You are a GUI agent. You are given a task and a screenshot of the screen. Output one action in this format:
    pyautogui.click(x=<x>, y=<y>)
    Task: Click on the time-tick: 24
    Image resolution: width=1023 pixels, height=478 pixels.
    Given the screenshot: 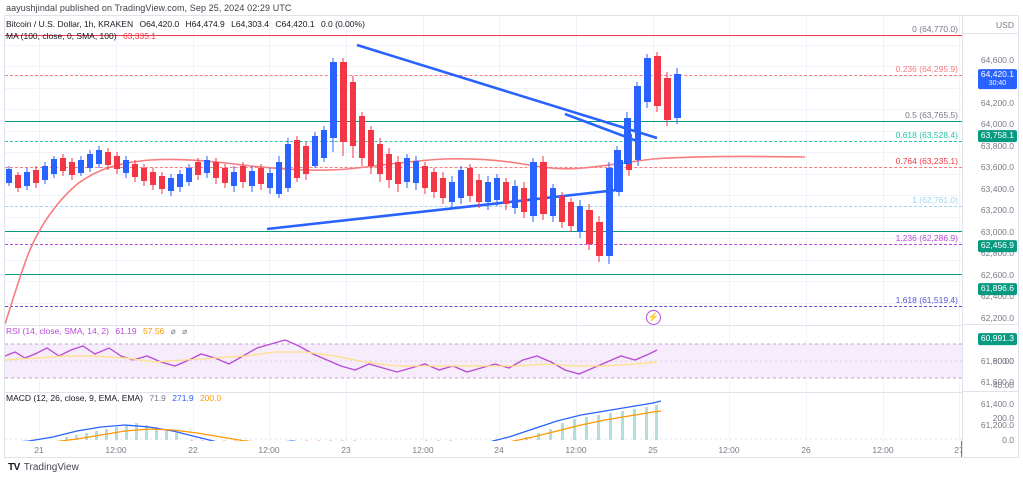 What is the action you would take?
    pyautogui.click(x=499, y=450)
    